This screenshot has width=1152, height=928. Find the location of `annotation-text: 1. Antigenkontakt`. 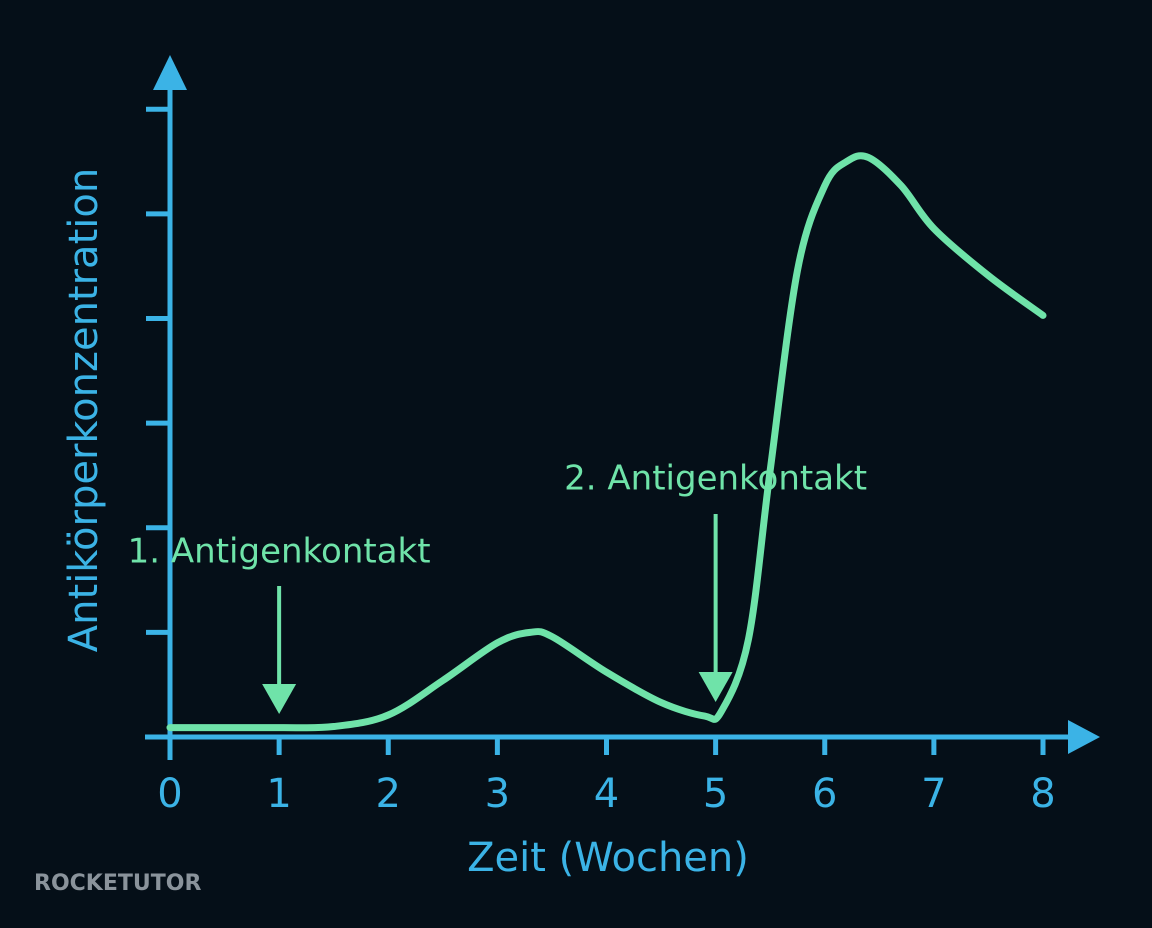

annotation-text: 1. Antigenkontakt is located at coordinates (279, 552).